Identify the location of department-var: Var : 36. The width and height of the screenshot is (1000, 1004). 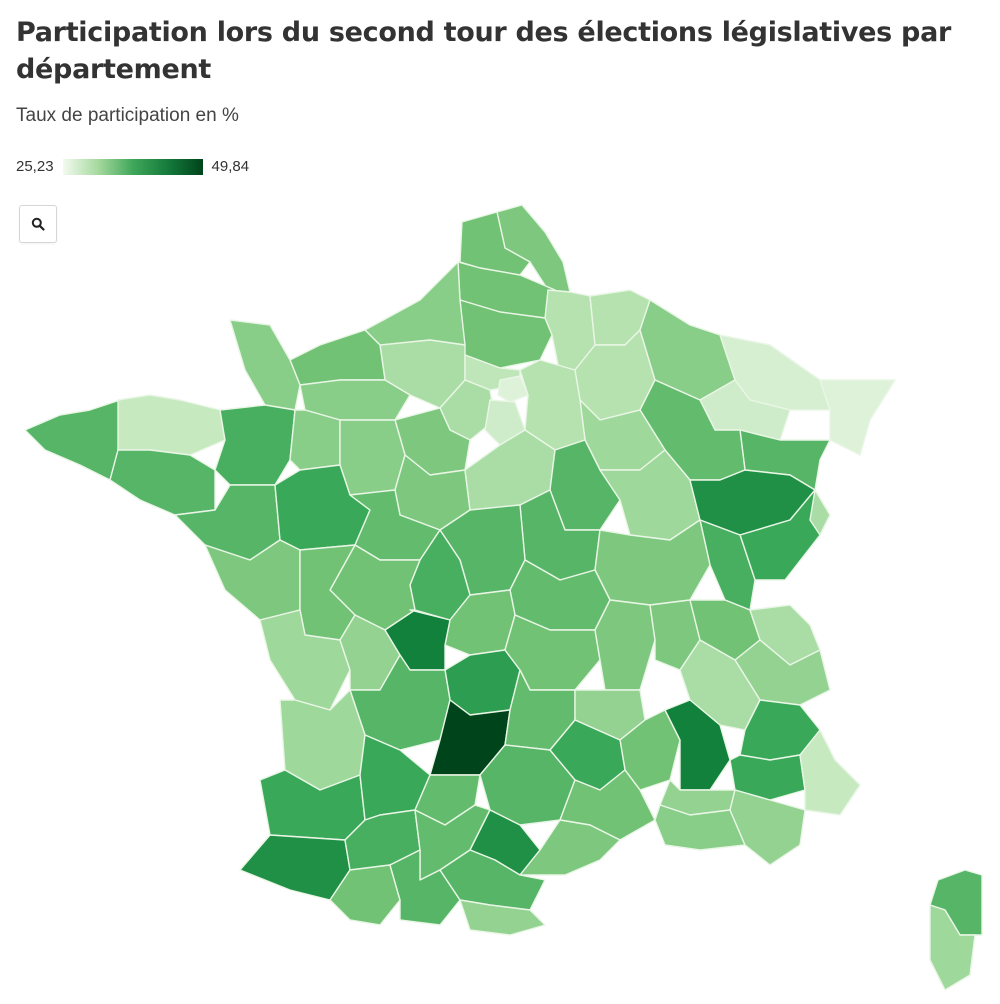
(767, 827).